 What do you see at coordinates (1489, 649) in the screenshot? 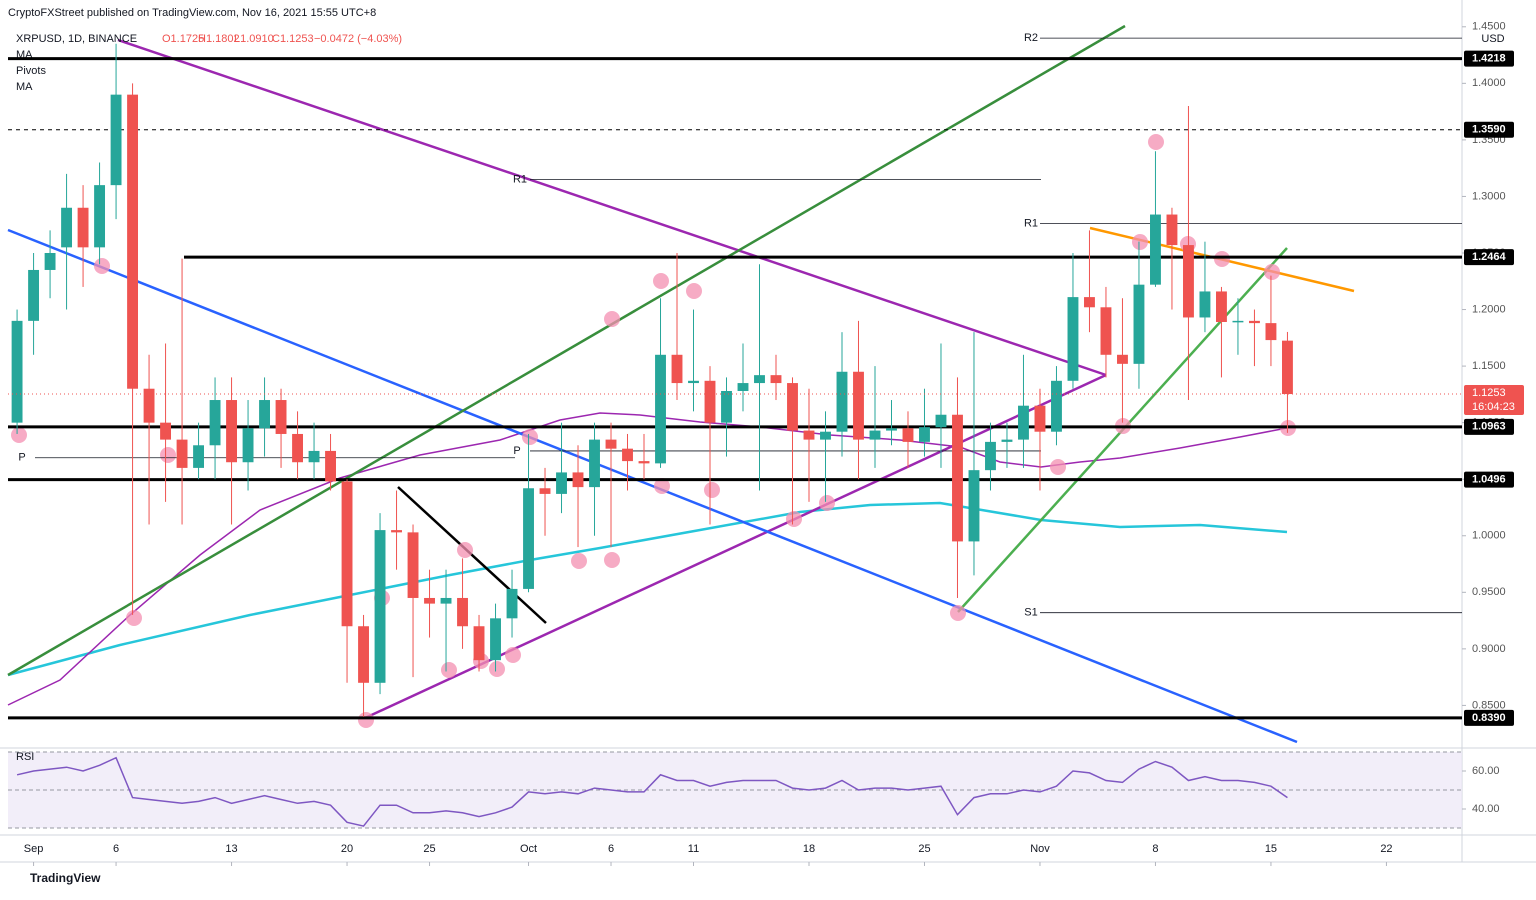
I see `y-tick-label: 0.9000` at bounding box center [1489, 649].